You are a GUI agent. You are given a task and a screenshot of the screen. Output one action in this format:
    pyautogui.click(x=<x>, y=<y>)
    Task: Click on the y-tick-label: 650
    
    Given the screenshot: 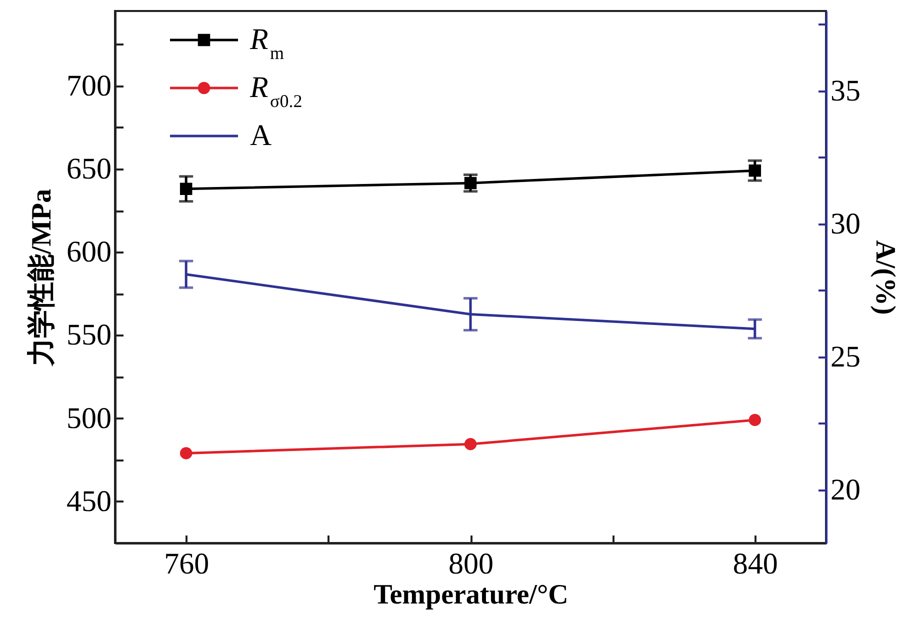 What is the action you would take?
    pyautogui.click(x=89, y=169)
    